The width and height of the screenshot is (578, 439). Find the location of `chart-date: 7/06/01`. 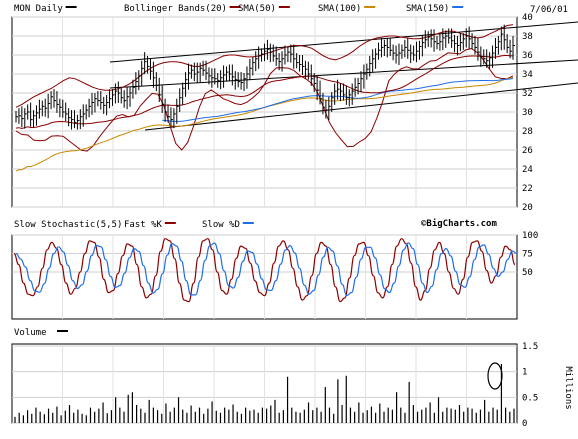

chart-date: 7/06/01 is located at coordinates (549, 10).